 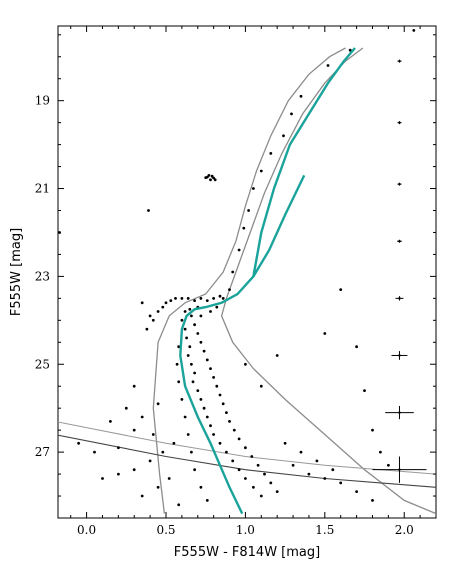 I want to click on y-axis-title: F555W [mag], so click(x=16, y=272).